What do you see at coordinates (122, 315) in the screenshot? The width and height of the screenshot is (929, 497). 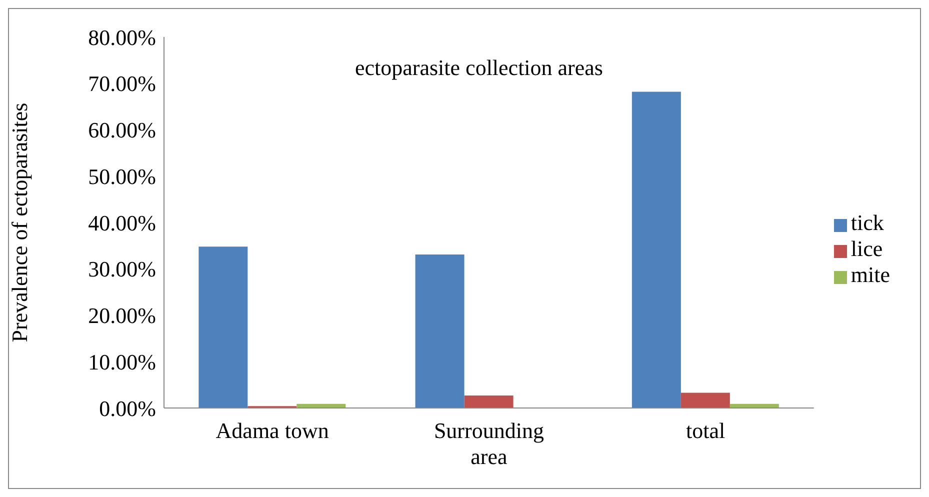 I see `y-tick-label: 20.00%` at bounding box center [122, 315].